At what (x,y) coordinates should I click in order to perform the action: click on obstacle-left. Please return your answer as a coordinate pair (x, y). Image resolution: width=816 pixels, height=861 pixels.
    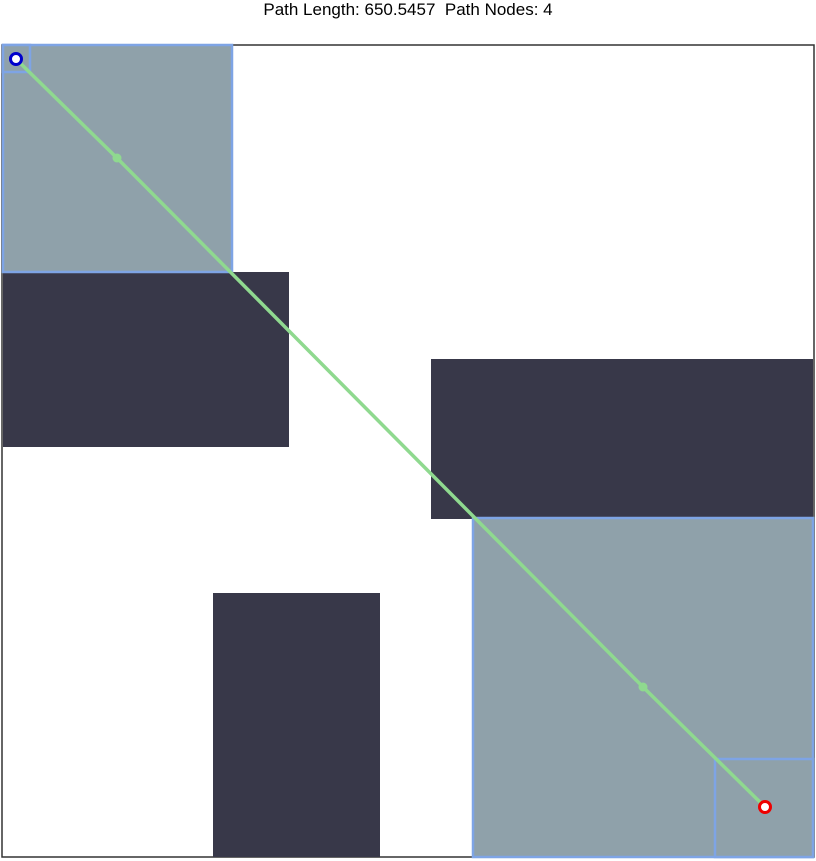
    Looking at the image, I should click on (146, 359).